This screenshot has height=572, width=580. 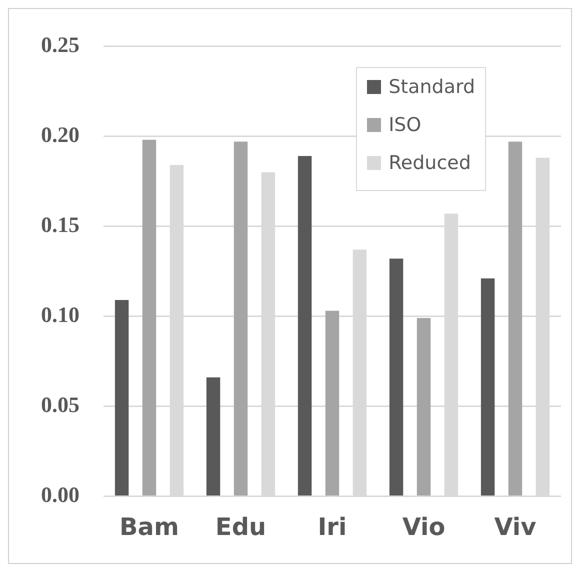 I want to click on y-tick-label: 0.05, so click(x=60, y=404).